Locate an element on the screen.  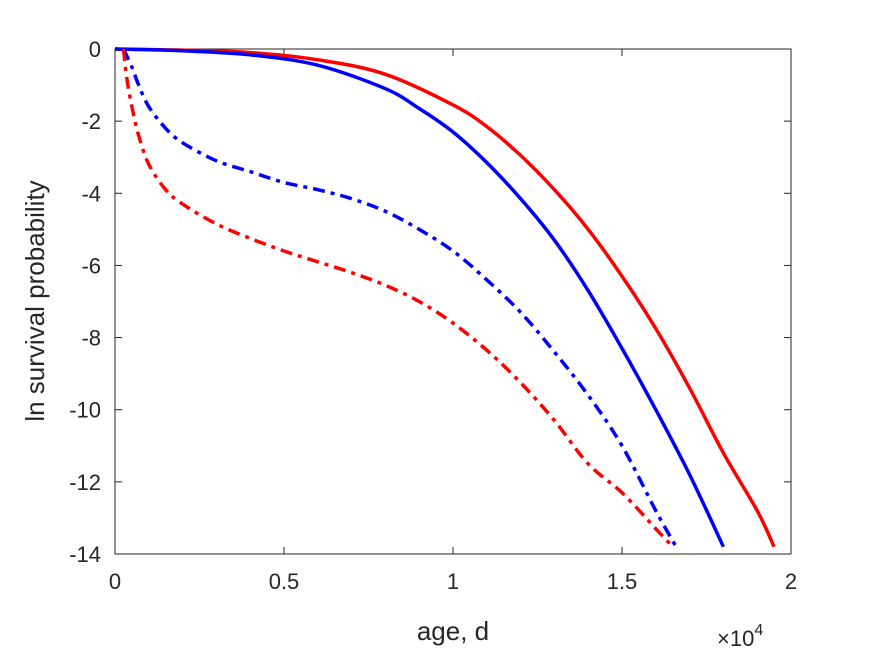
x-tick-label: 0 is located at coordinates (115, 581).